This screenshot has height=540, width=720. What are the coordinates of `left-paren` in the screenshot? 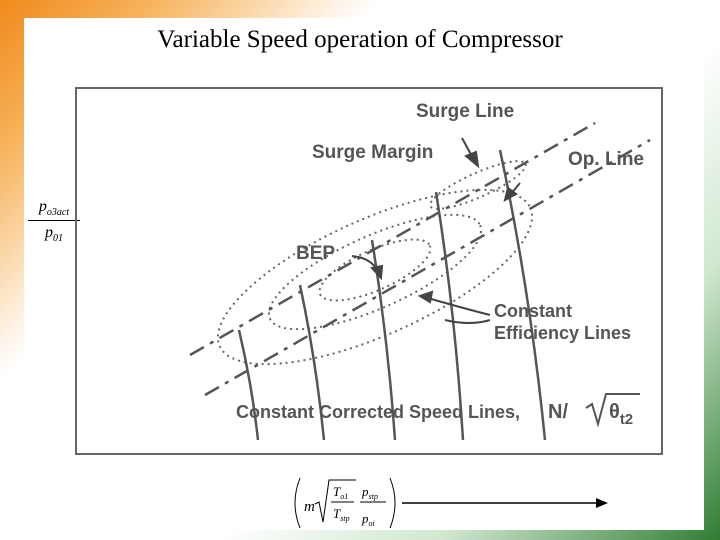 It's located at (297, 503).